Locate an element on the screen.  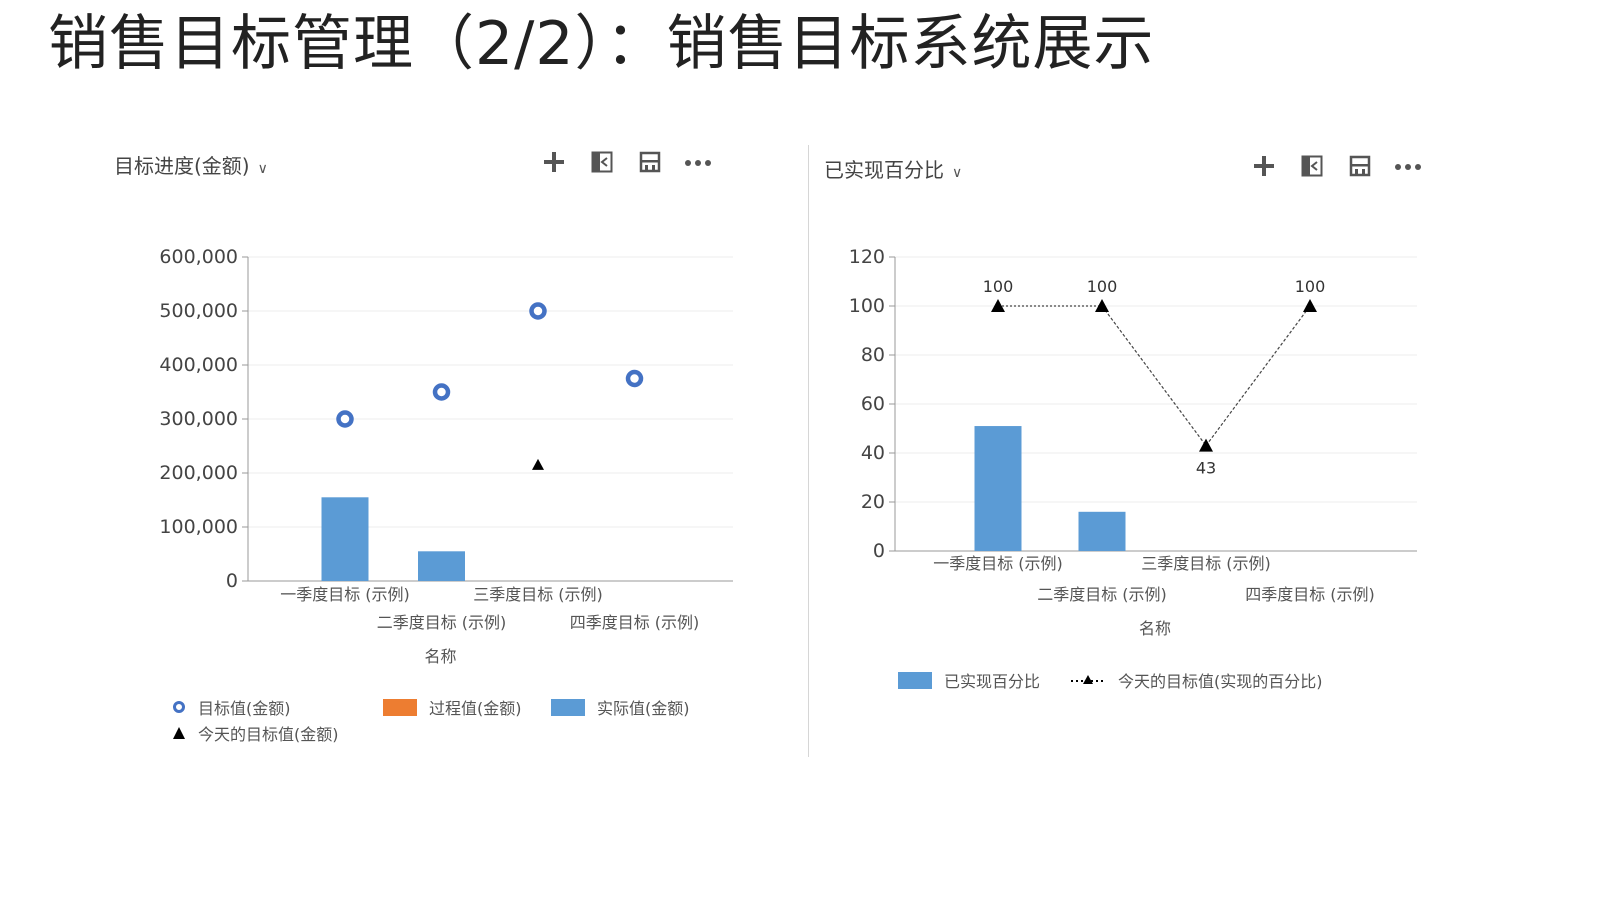
legend-item-achieved: 已实现百分比 is located at coordinates (969, 680).